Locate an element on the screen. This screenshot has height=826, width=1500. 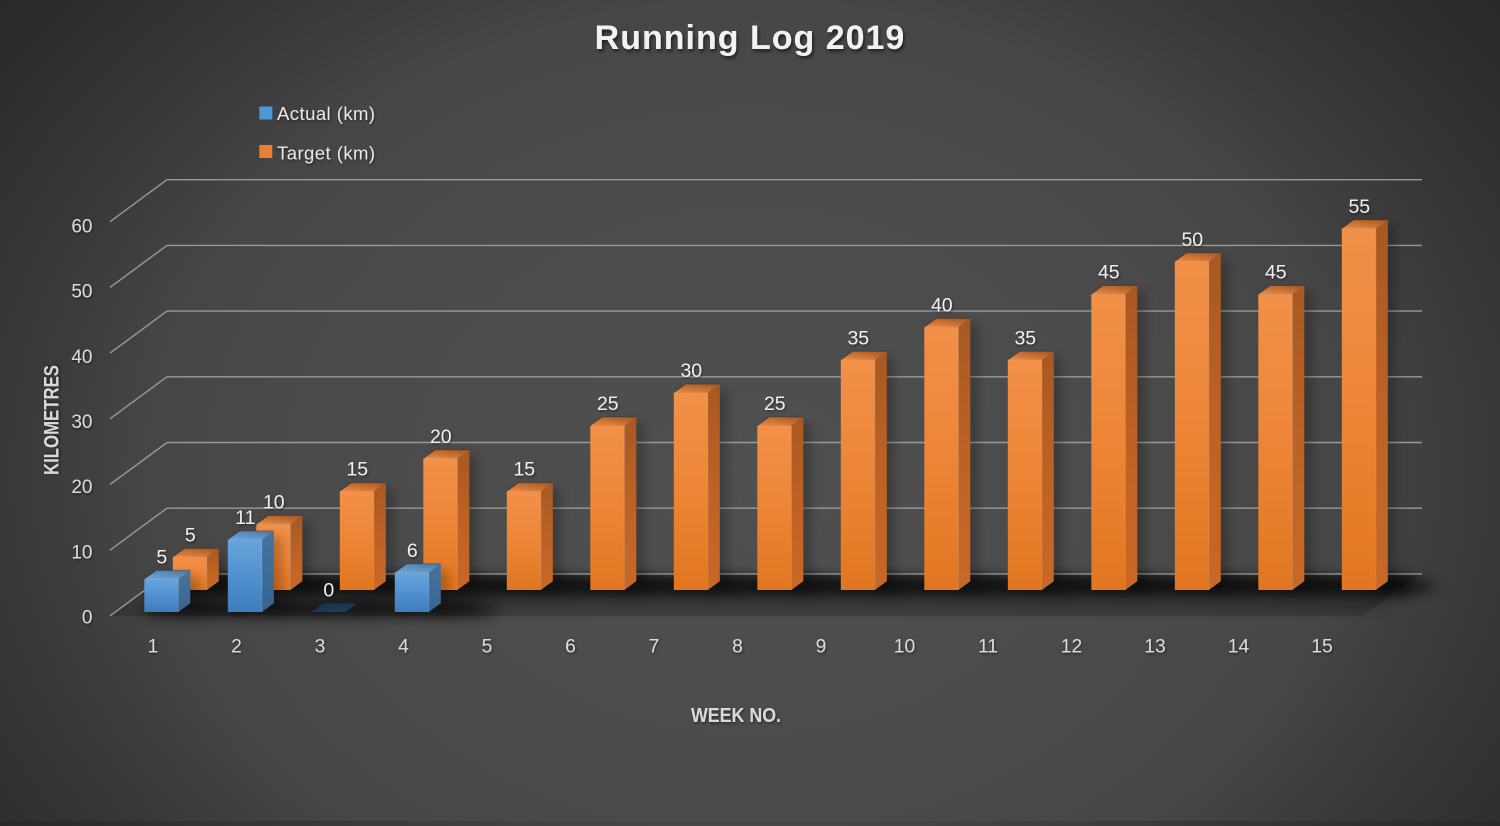
svg-text: Target (km) is located at coordinates (326, 153).